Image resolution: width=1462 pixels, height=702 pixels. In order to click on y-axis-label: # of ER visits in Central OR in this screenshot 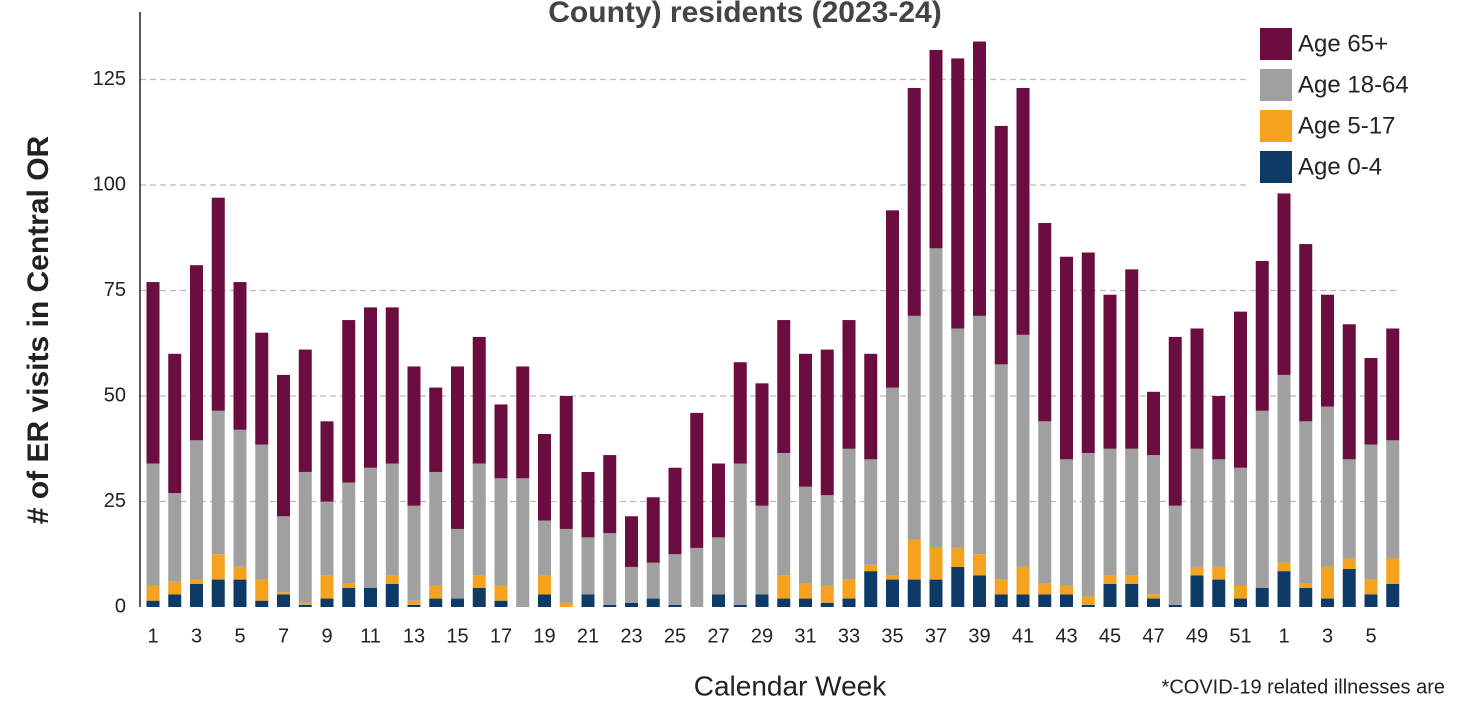, I will do `click(38, 329)`.